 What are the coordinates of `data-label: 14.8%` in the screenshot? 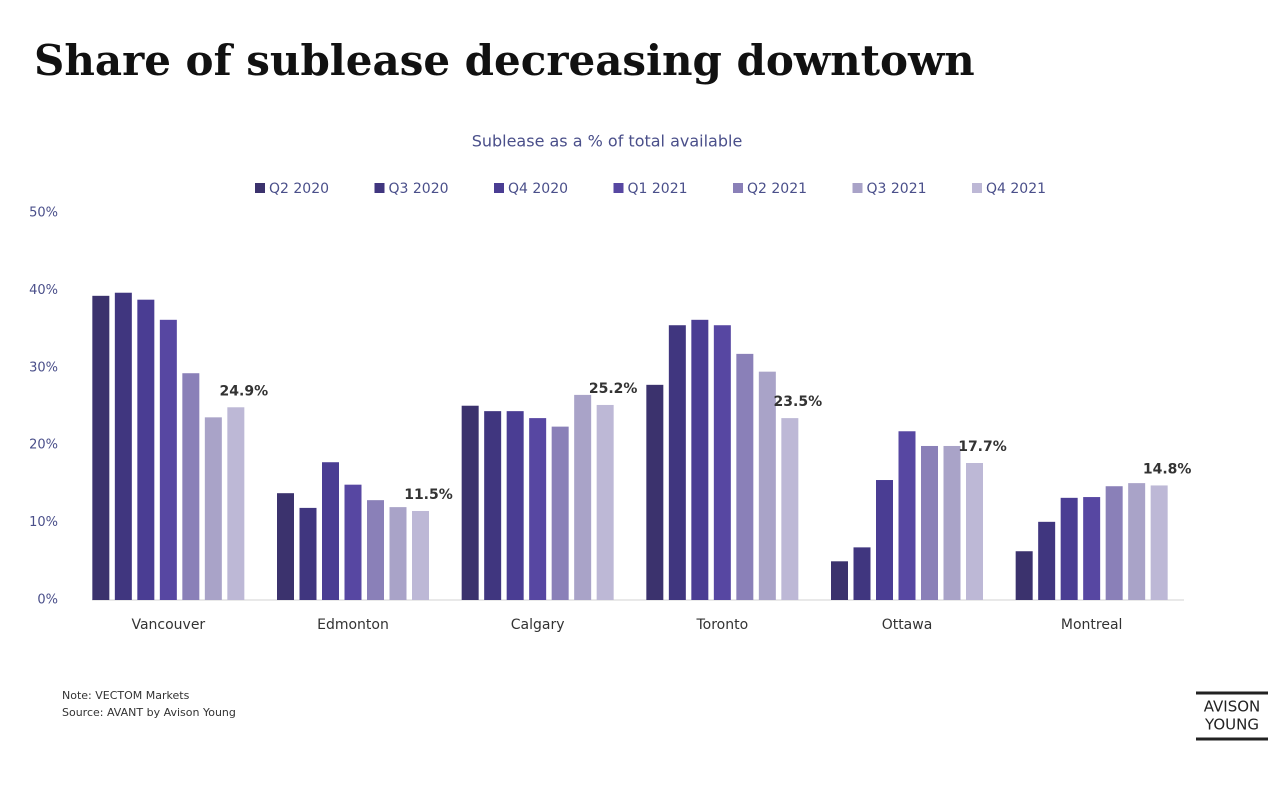 It's located at (1167, 469).